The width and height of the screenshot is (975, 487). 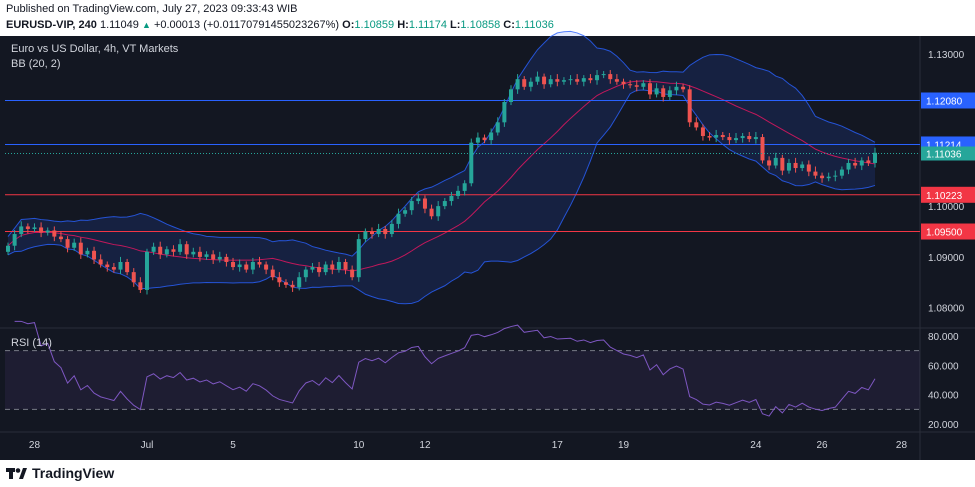 I want to click on time-tick-label: 17, so click(x=558, y=445).